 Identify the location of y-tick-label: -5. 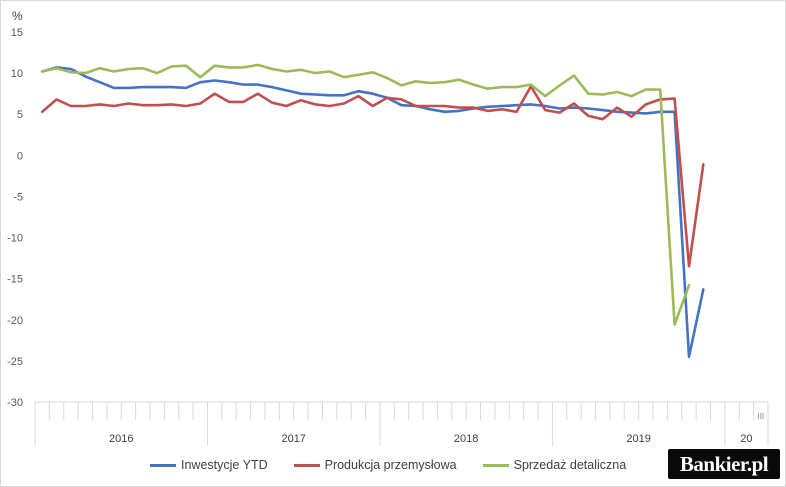
(18, 197).